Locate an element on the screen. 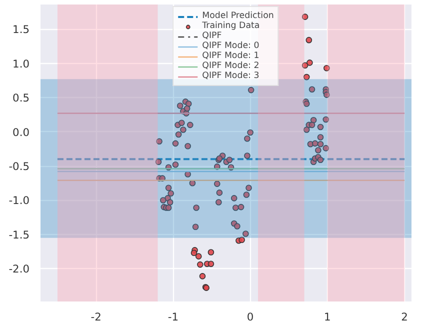 The height and width of the screenshot is (323, 423). y-tick-label: -1.0 is located at coordinates (19, 201).